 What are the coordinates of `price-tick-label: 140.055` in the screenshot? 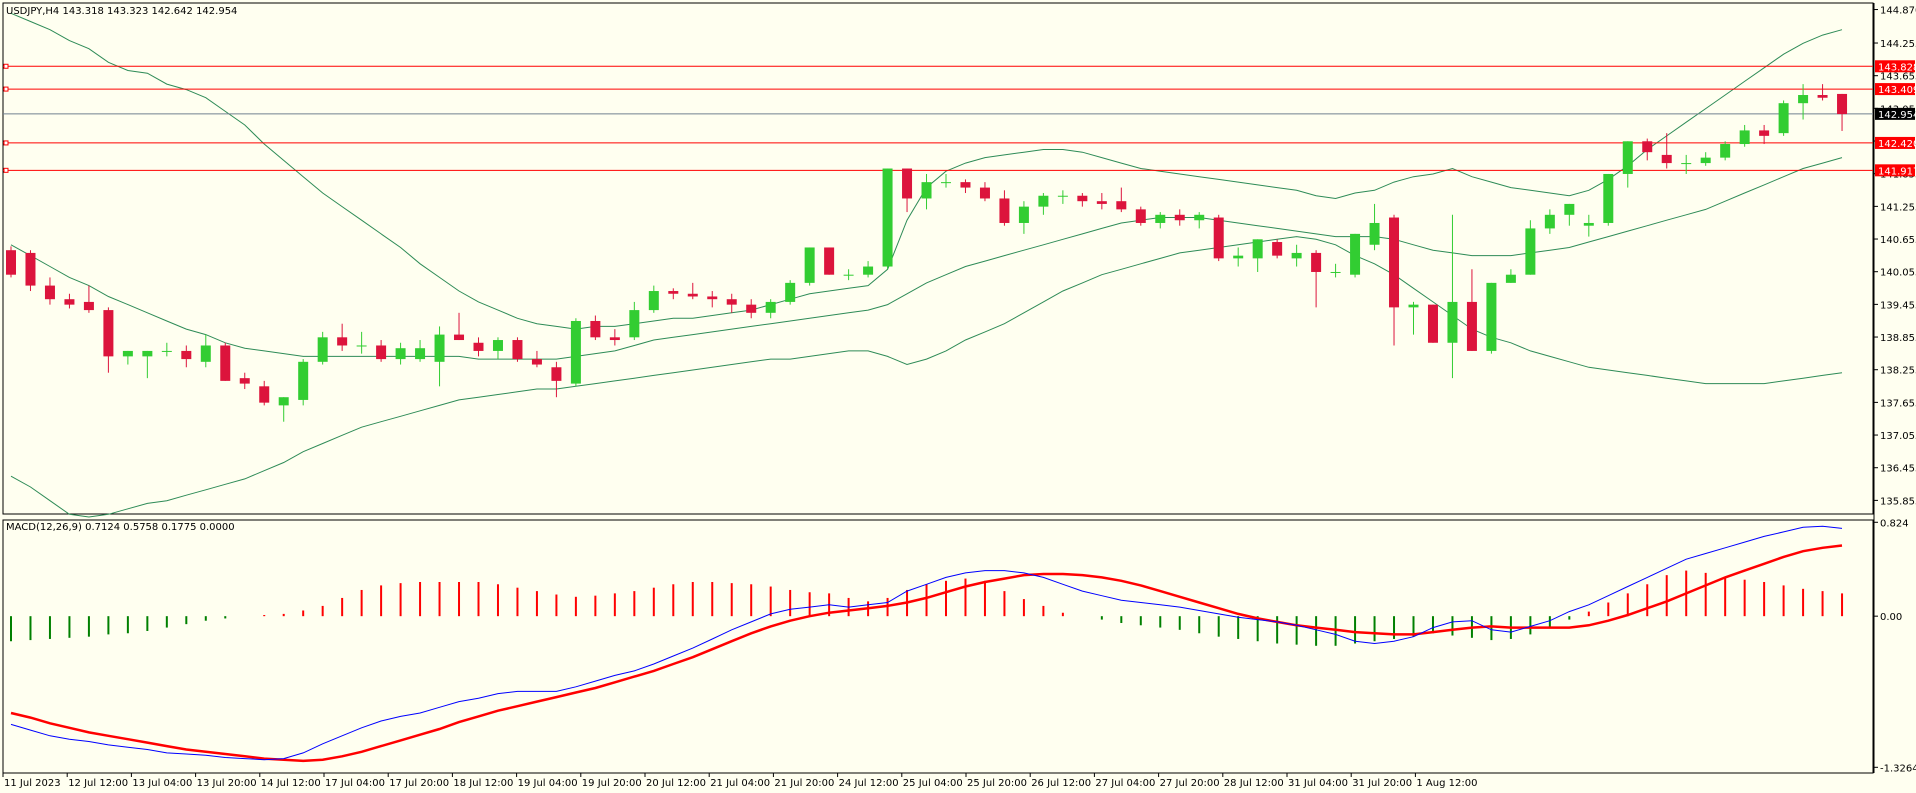 It's located at (1898, 273).